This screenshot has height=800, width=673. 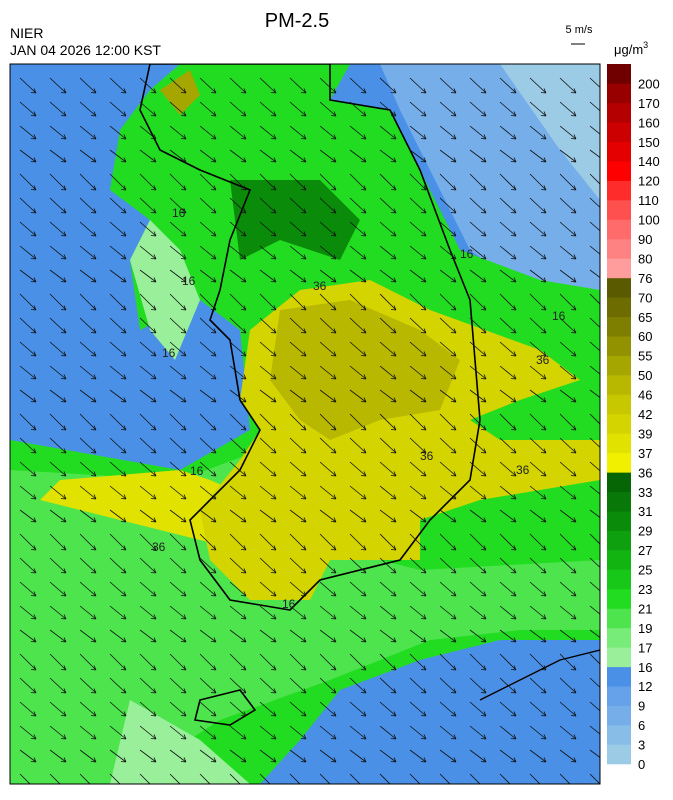 What do you see at coordinates (645, 531) in the screenshot?
I see `colorbar-label: 29` at bounding box center [645, 531].